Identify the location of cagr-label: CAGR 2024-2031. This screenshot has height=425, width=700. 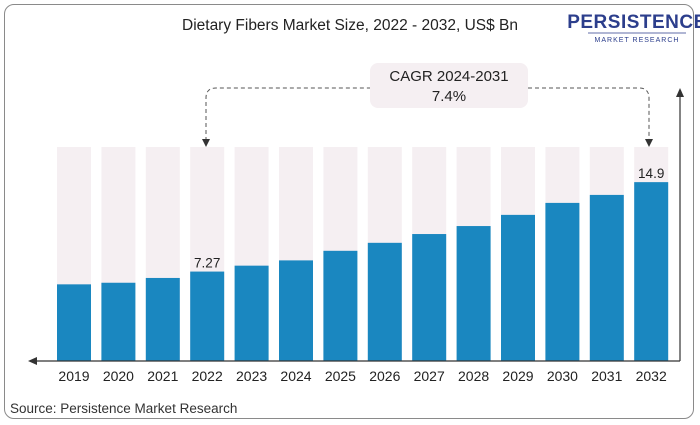
(448, 76).